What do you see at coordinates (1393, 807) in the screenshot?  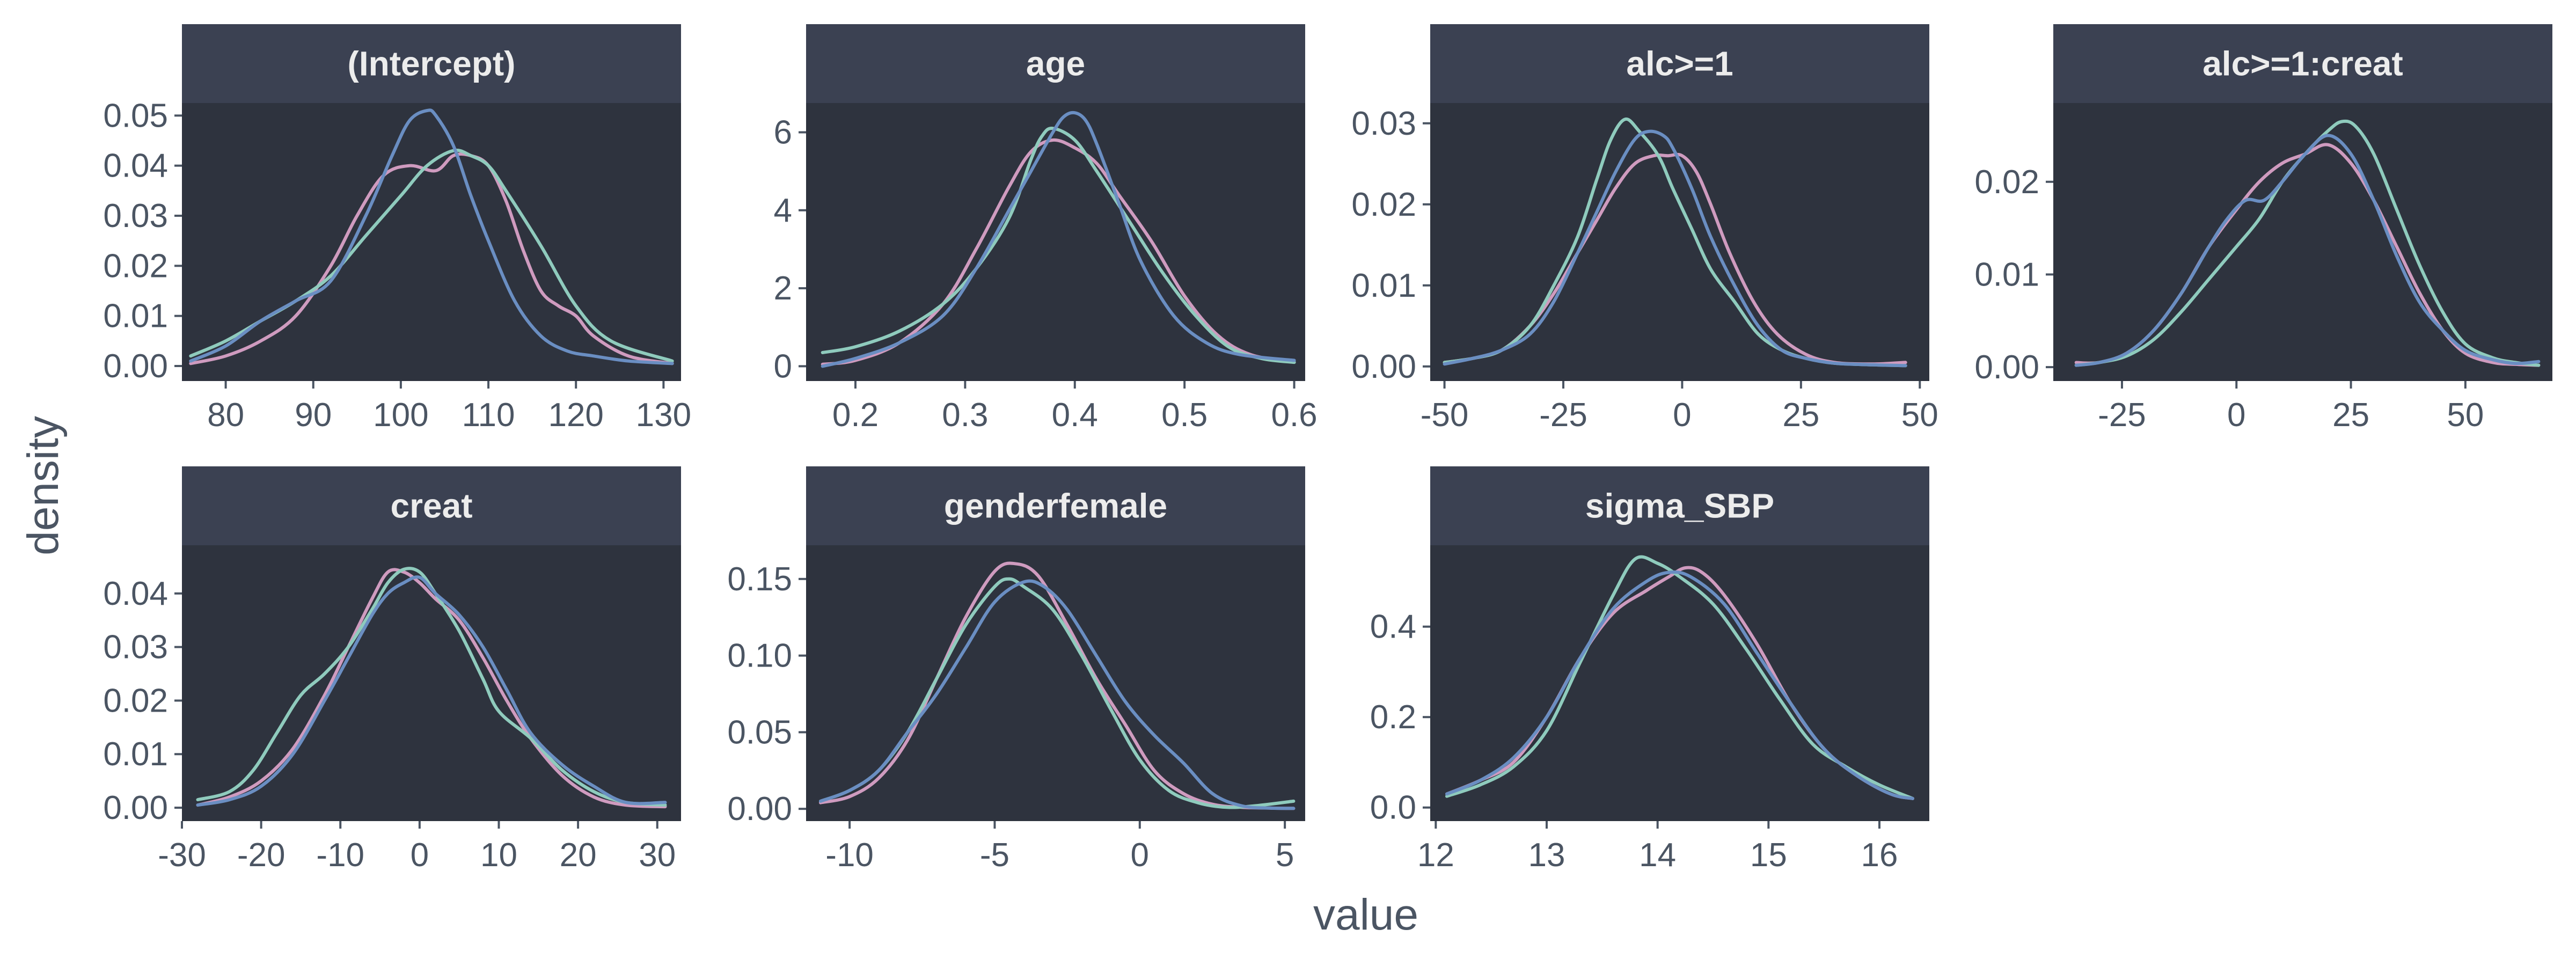 I see `y-tick-label: 0.0` at bounding box center [1393, 807].